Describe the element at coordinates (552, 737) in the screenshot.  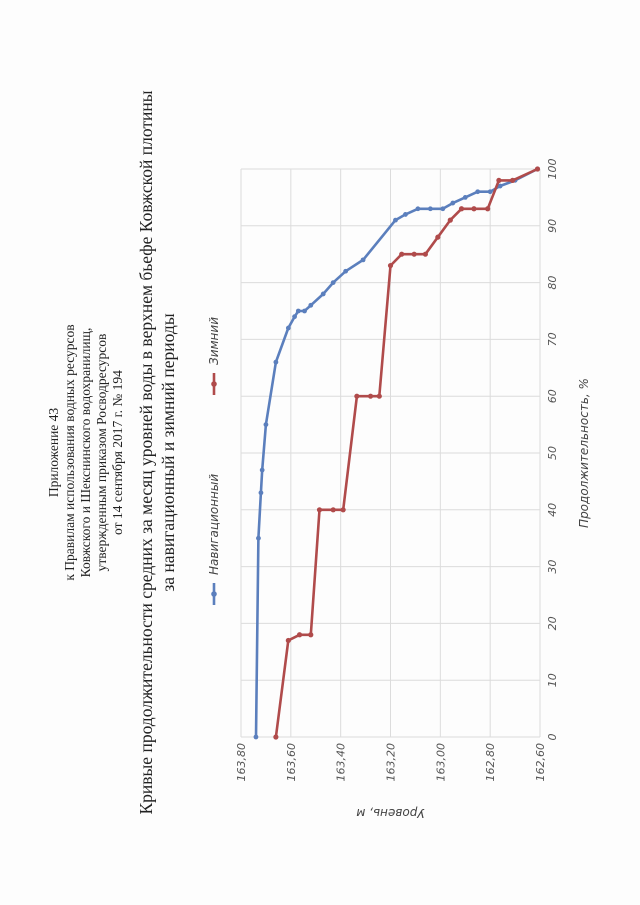
I see `x-tick-label-0: 0` at that location.